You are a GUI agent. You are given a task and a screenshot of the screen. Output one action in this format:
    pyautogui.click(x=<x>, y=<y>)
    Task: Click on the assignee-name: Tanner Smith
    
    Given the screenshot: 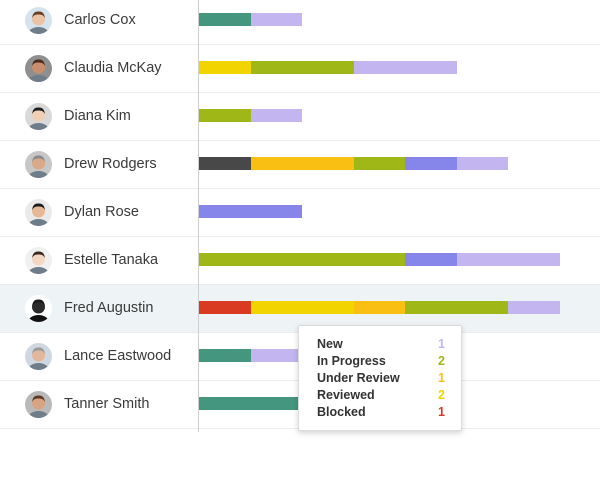 What is the action you would take?
    pyautogui.click(x=107, y=404)
    